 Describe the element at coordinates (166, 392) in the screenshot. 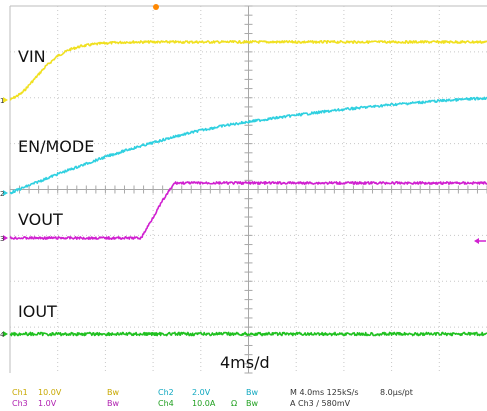

I see `ch2-label: Ch2` at that location.